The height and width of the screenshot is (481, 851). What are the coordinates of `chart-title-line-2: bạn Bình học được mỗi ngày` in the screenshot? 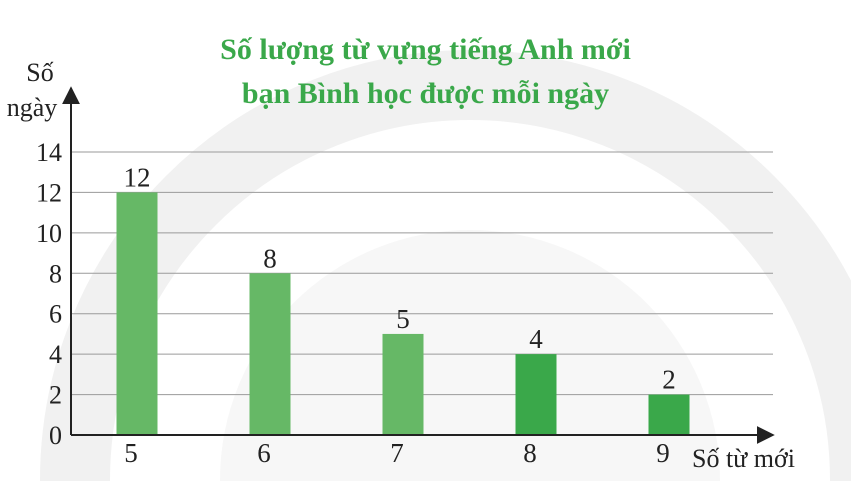 It's located at (425, 93).